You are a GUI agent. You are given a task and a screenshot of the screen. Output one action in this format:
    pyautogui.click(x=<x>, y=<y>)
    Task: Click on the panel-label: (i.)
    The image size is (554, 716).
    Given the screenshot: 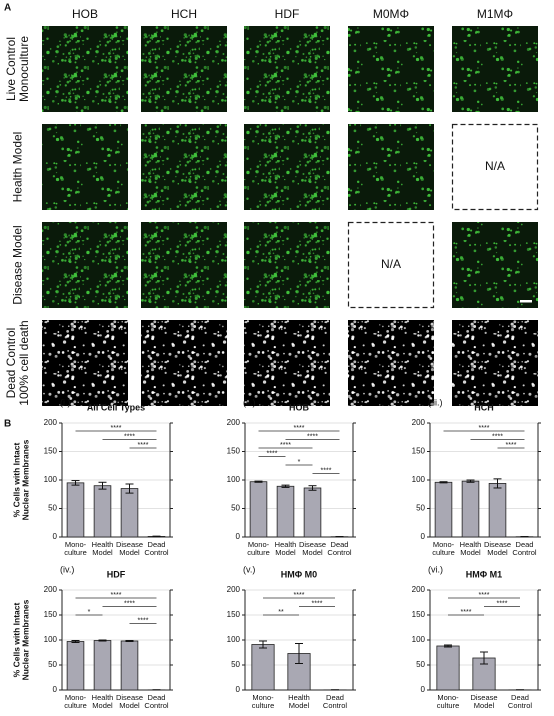 What is the action you would take?
    pyautogui.click(x=65, y=402)
    